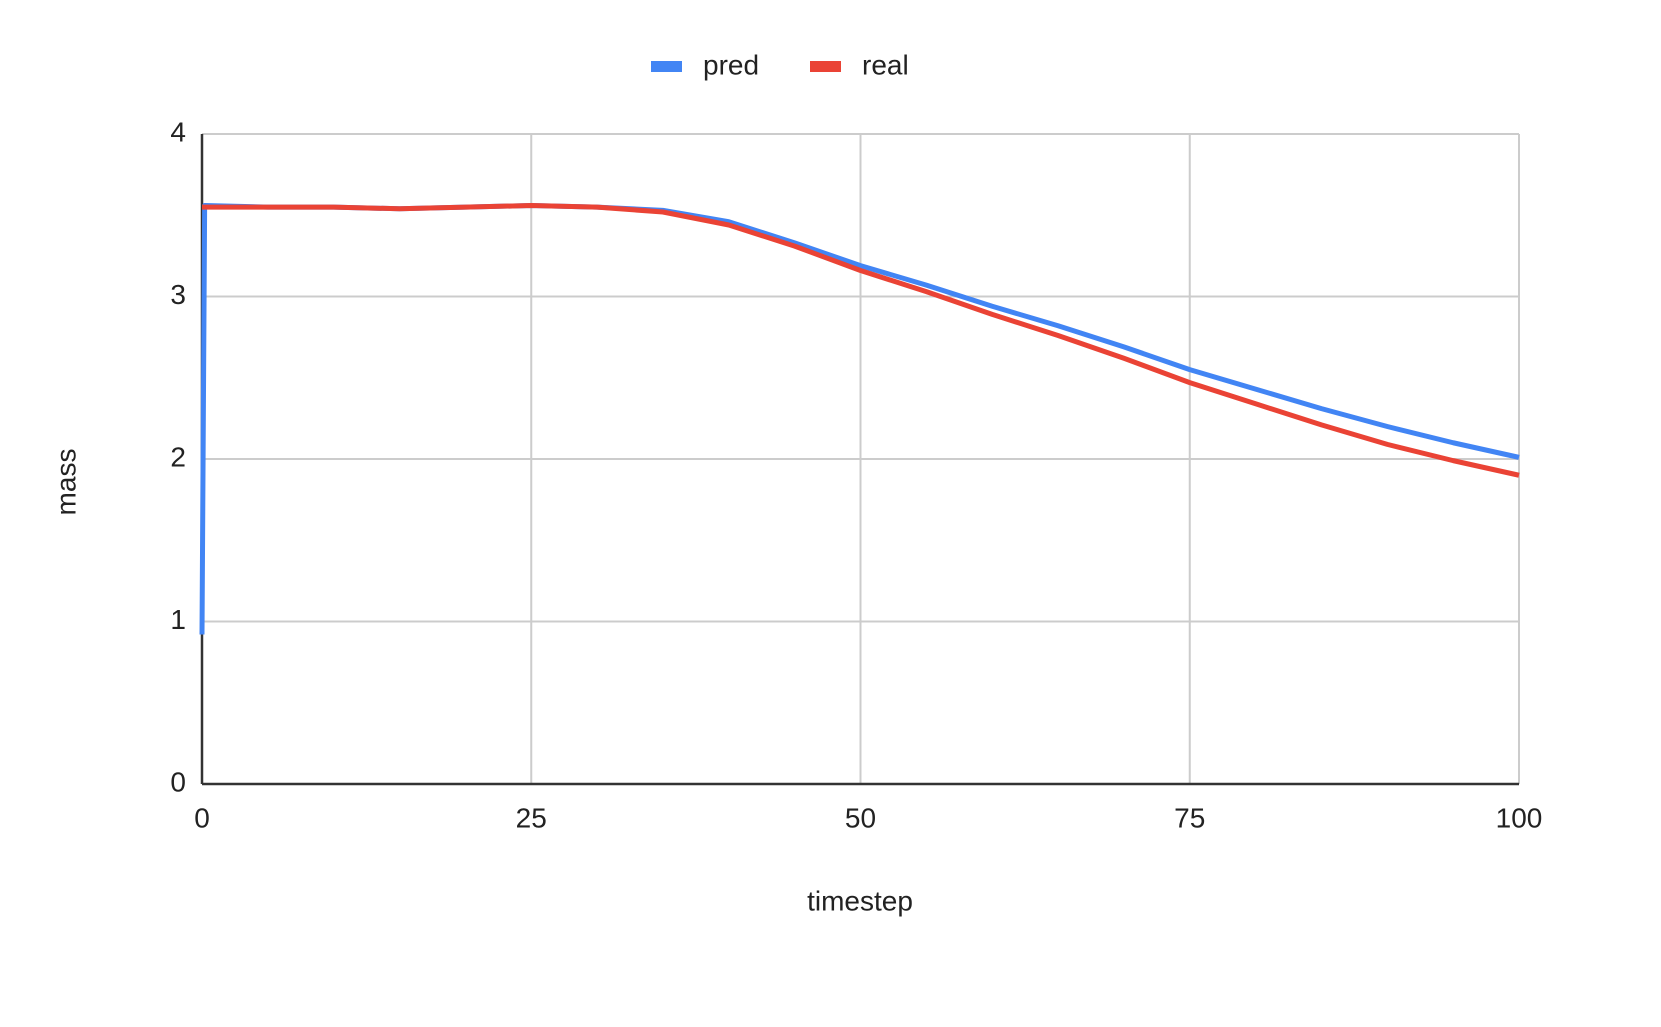  Describe the element at coordinates (178, 619) in the screenshot. I see `y-tick-label: 1` at that location.